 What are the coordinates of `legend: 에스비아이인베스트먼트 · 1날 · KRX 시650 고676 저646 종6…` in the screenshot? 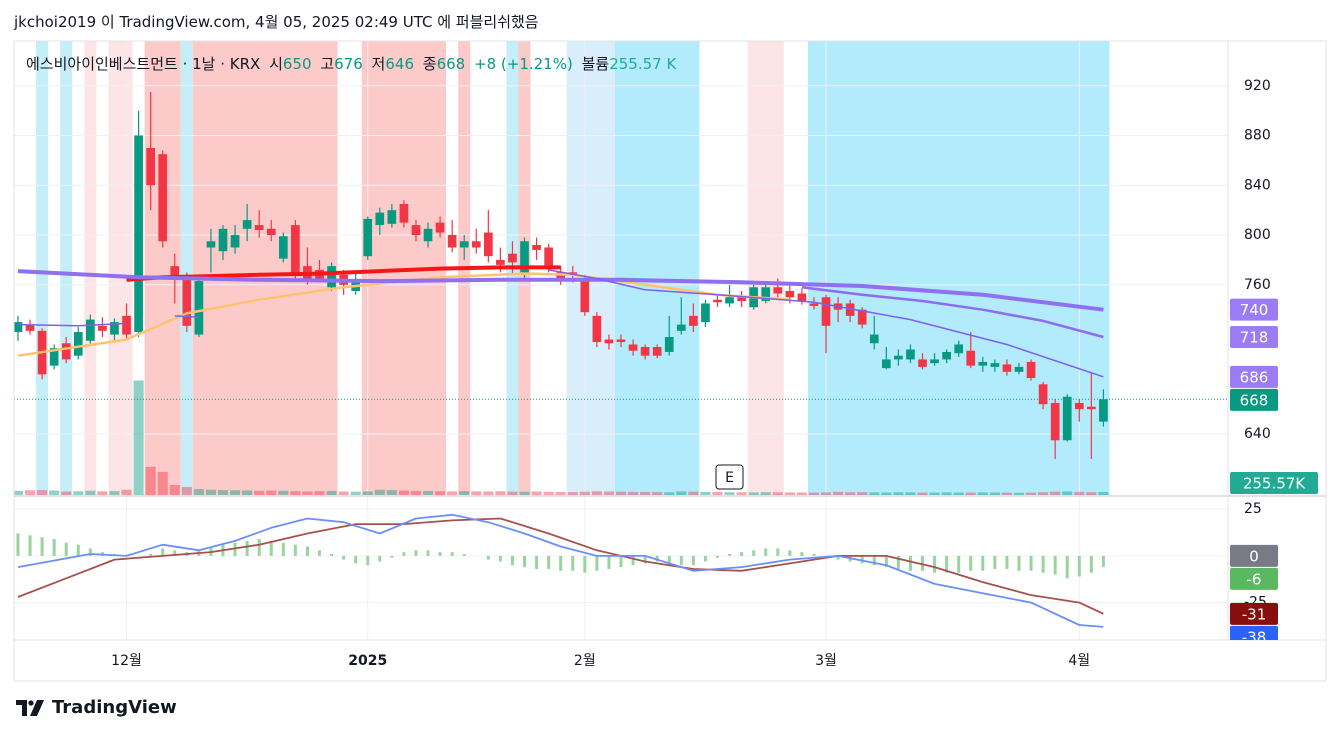 It's located at (351, 64).